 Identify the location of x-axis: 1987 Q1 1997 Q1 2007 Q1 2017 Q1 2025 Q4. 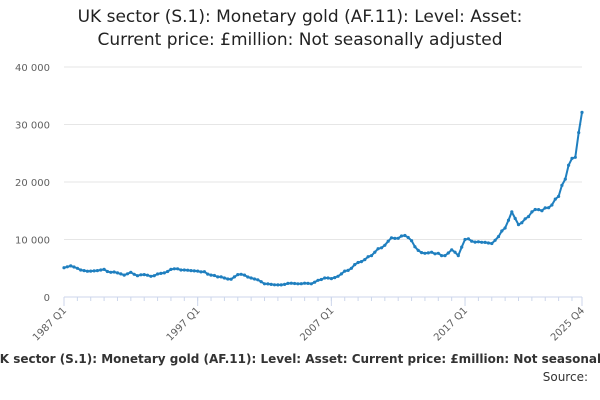
(309, 319).